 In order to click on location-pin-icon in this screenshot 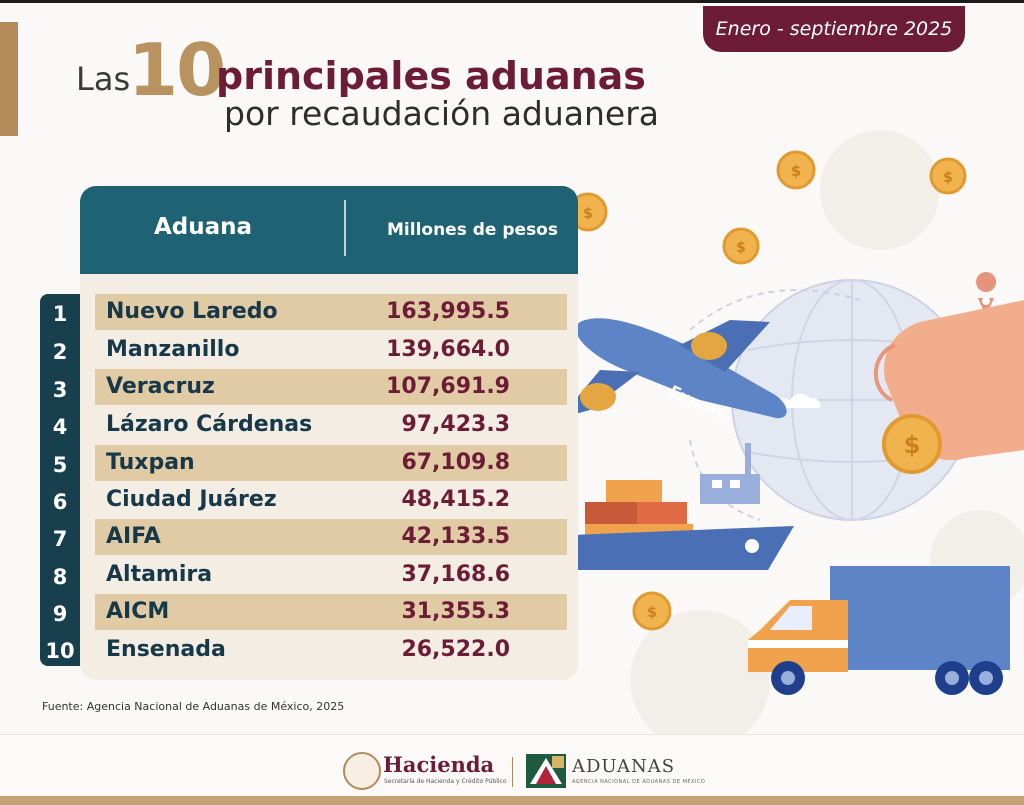, I will do `click(986, 294)`.